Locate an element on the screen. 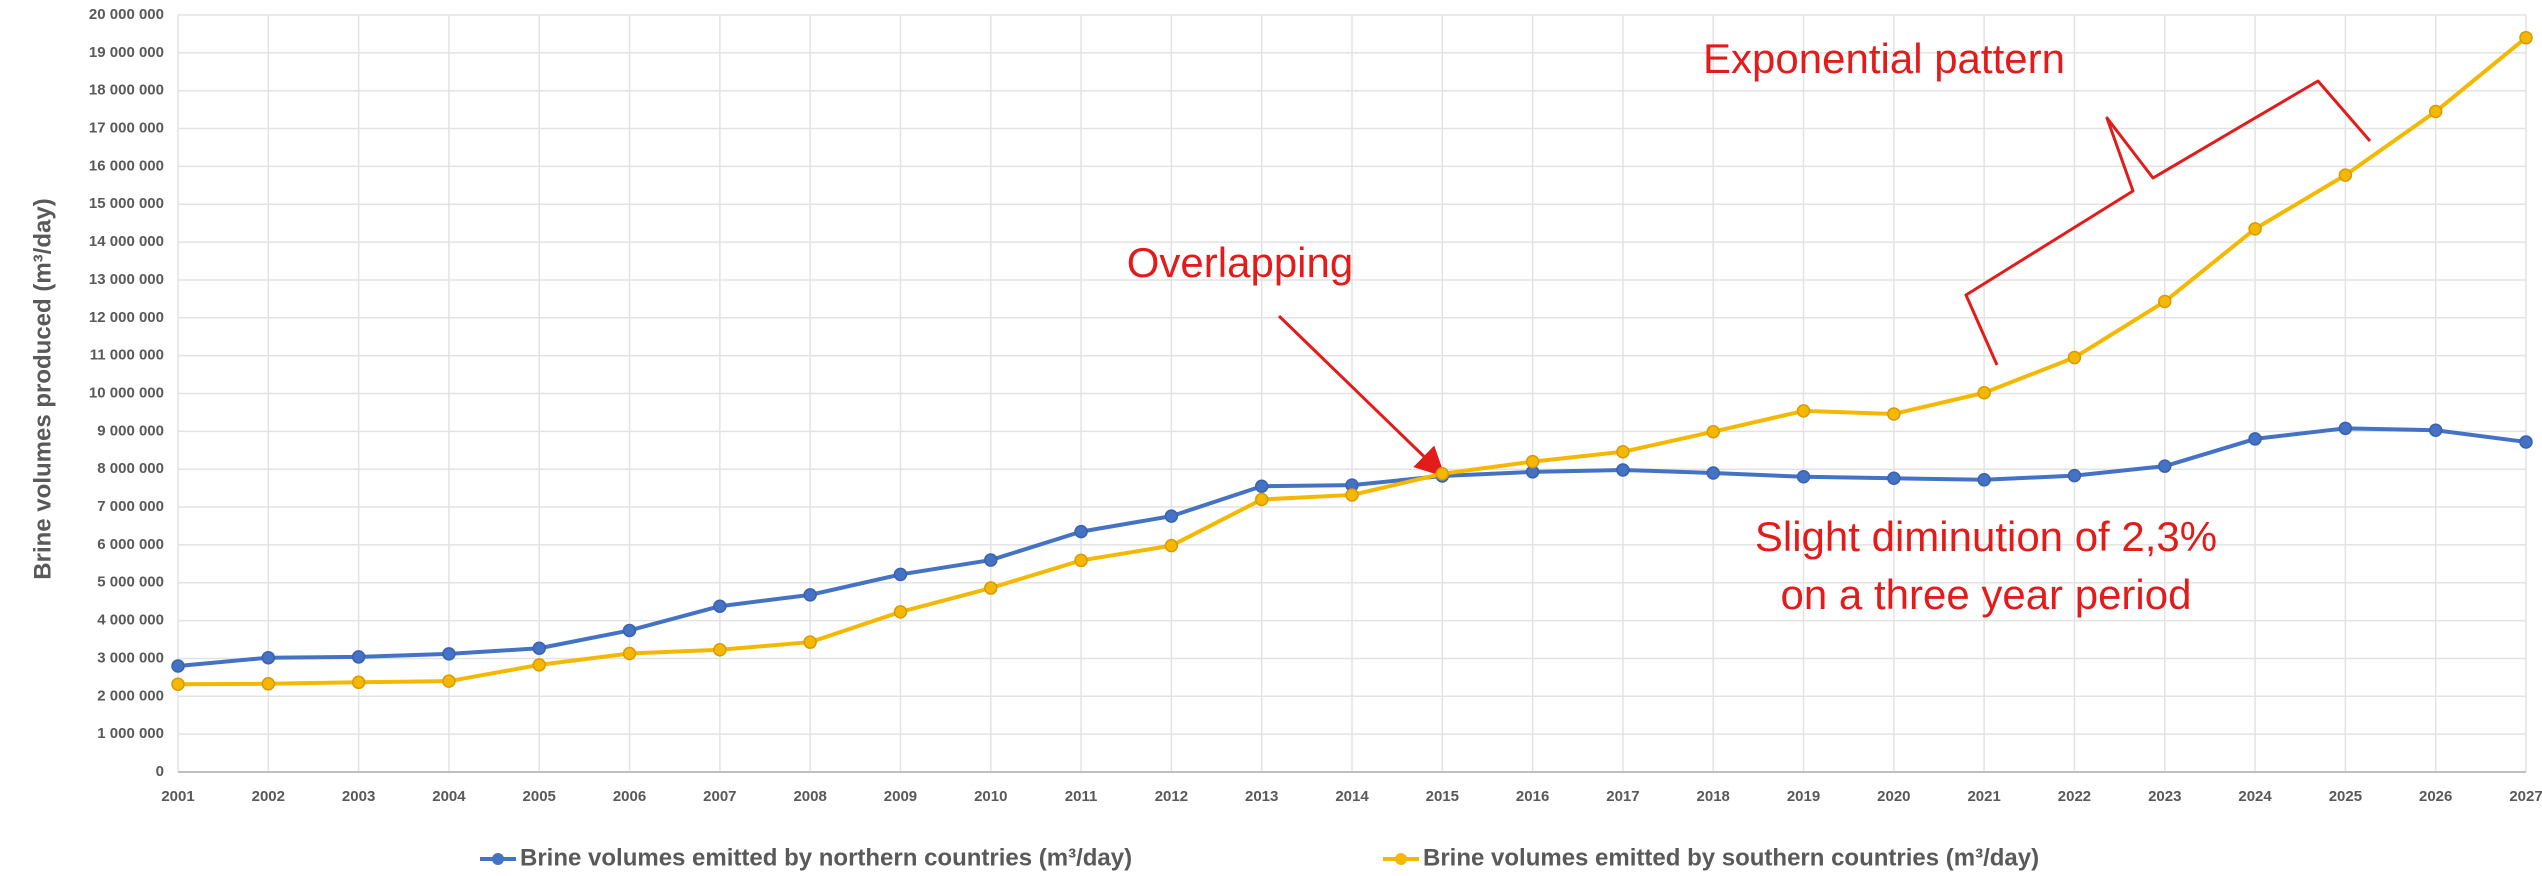 The width and height of the screenshot is (2542, 876). y-tick-label: 12 000 000 is located at coordinates (126, 317).